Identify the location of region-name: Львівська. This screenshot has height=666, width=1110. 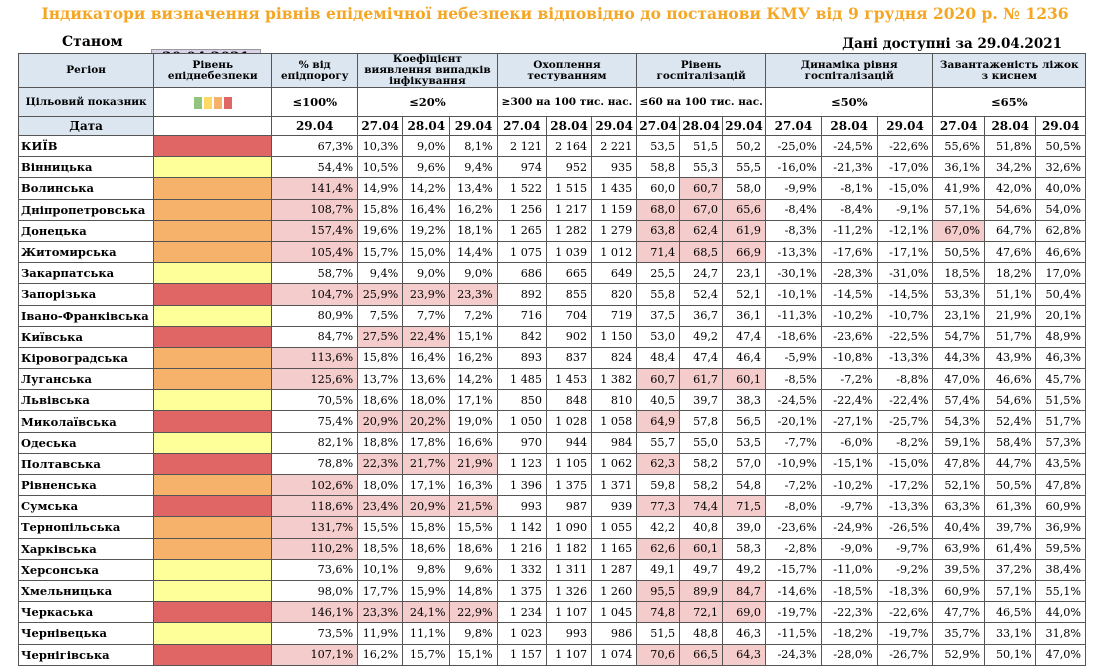
(86, 400).